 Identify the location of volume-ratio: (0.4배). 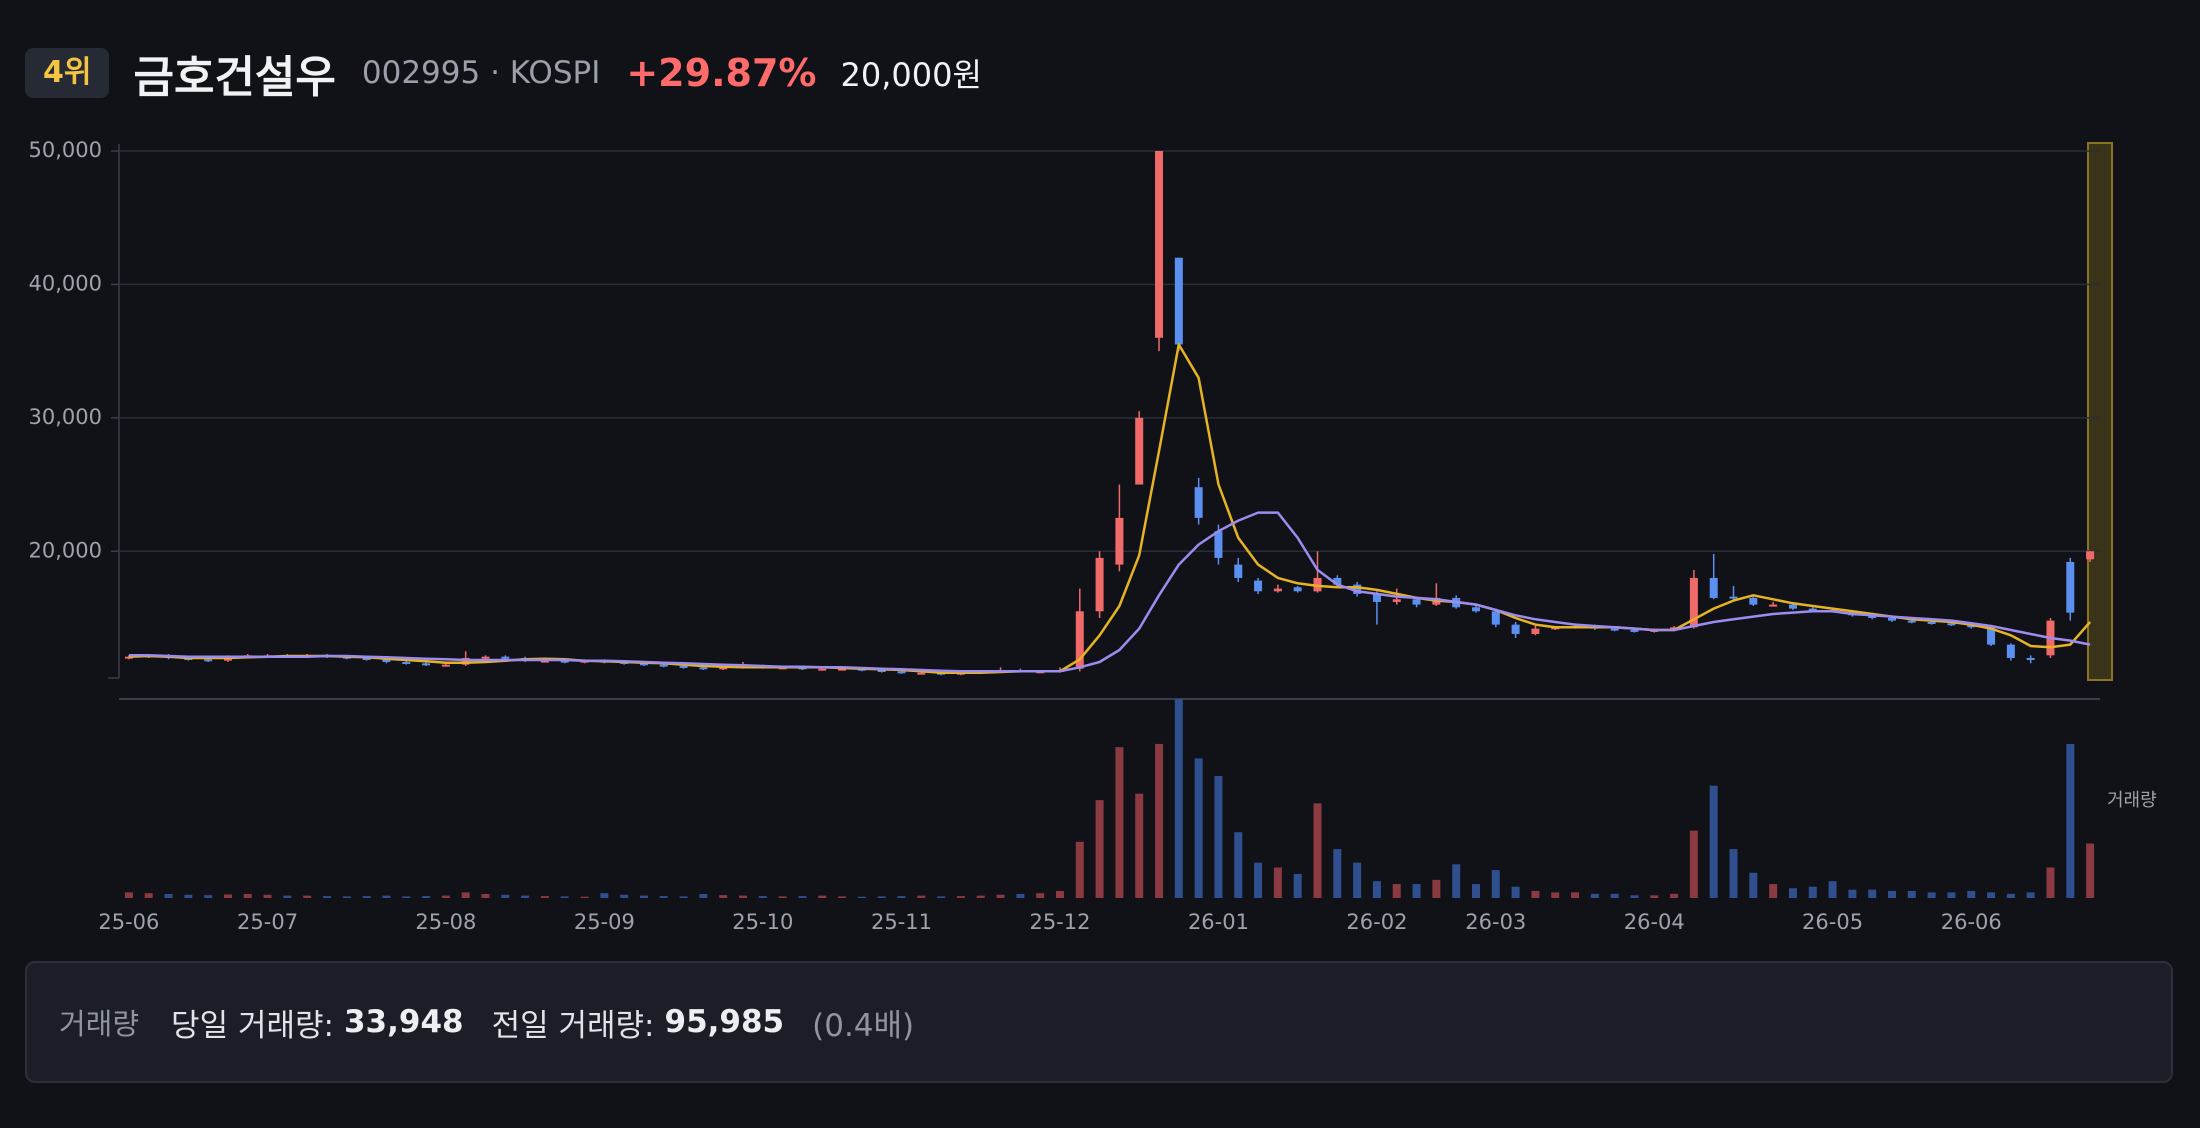
(863, 1025).